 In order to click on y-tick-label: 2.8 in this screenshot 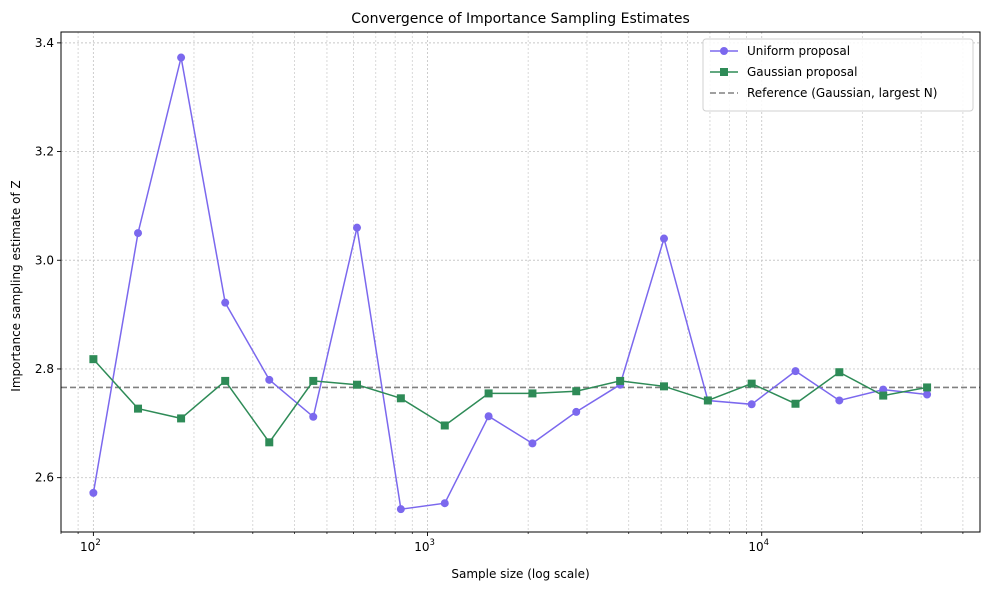, I will do `click(44, 369)`.